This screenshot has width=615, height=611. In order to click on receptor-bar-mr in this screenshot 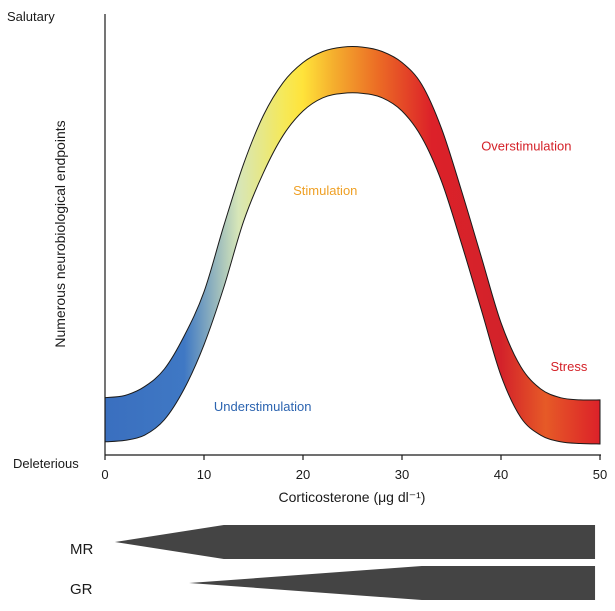, I will do `click(355, 542)`.